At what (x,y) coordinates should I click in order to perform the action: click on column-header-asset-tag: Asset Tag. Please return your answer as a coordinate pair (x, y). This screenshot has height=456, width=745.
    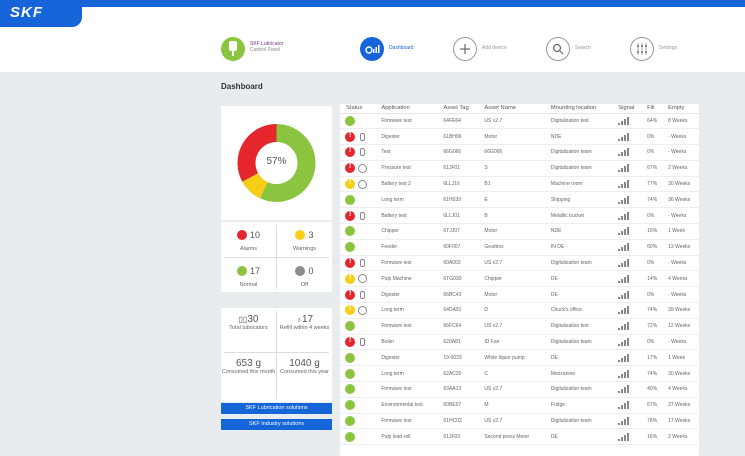
    Looking at the image, I should click on (458, 109).